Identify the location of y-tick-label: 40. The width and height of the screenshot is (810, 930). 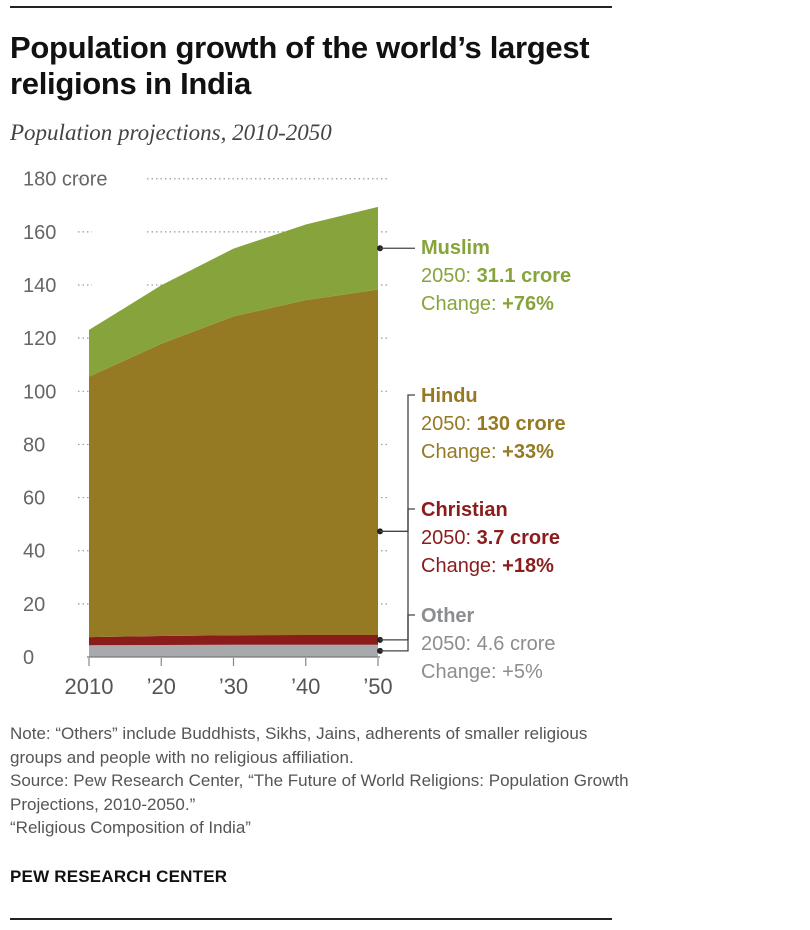
(34, 552).